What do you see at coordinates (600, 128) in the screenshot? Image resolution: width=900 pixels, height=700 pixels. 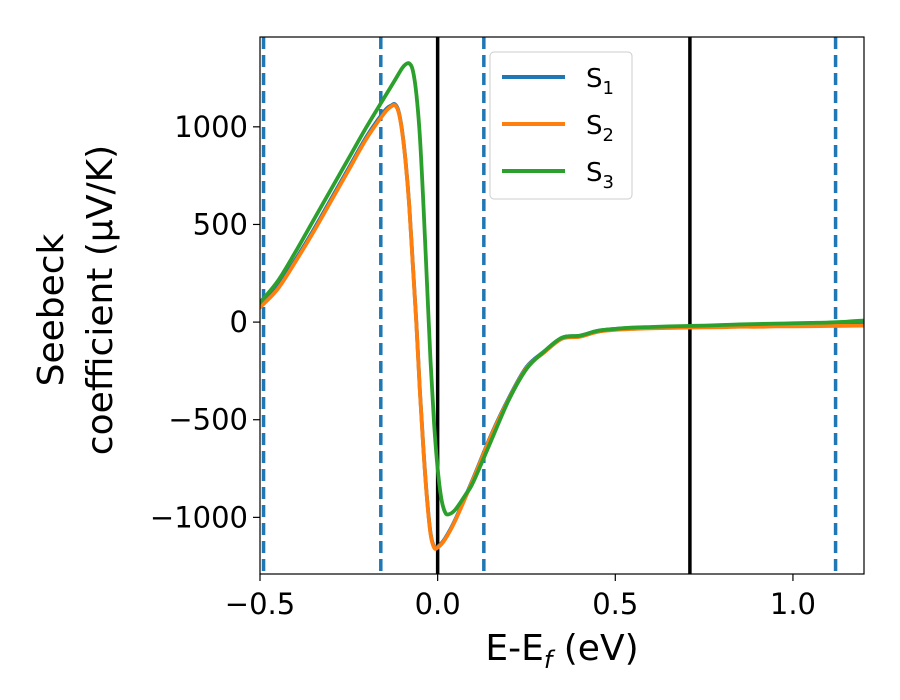 I see `legend-label-S2: S2` at bounding box center [600, 128].